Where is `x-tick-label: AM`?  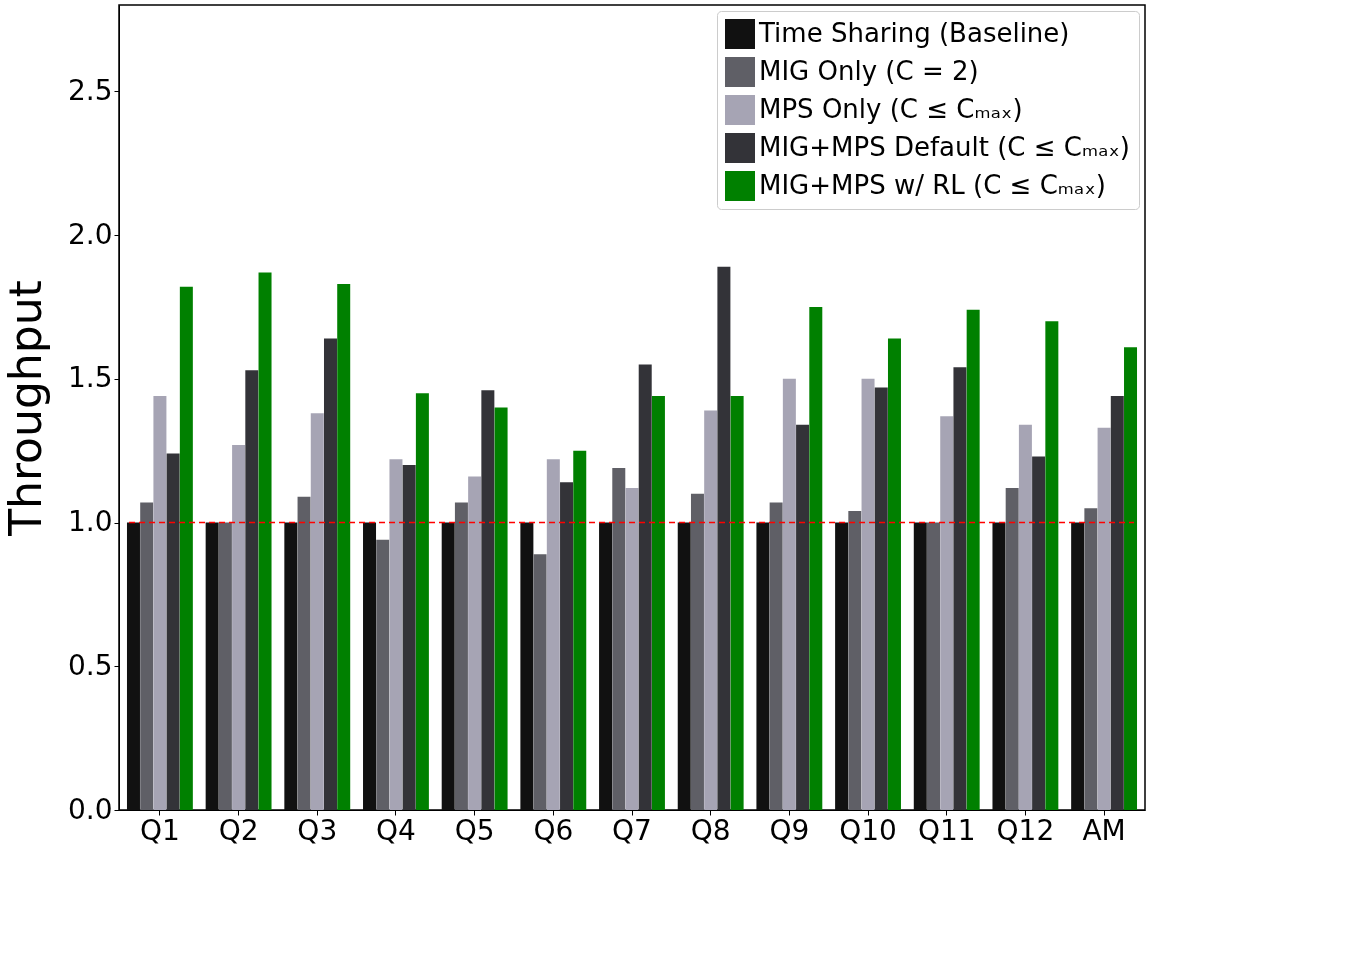
x-tick-label: AM is located at coordinates (1104, 830).